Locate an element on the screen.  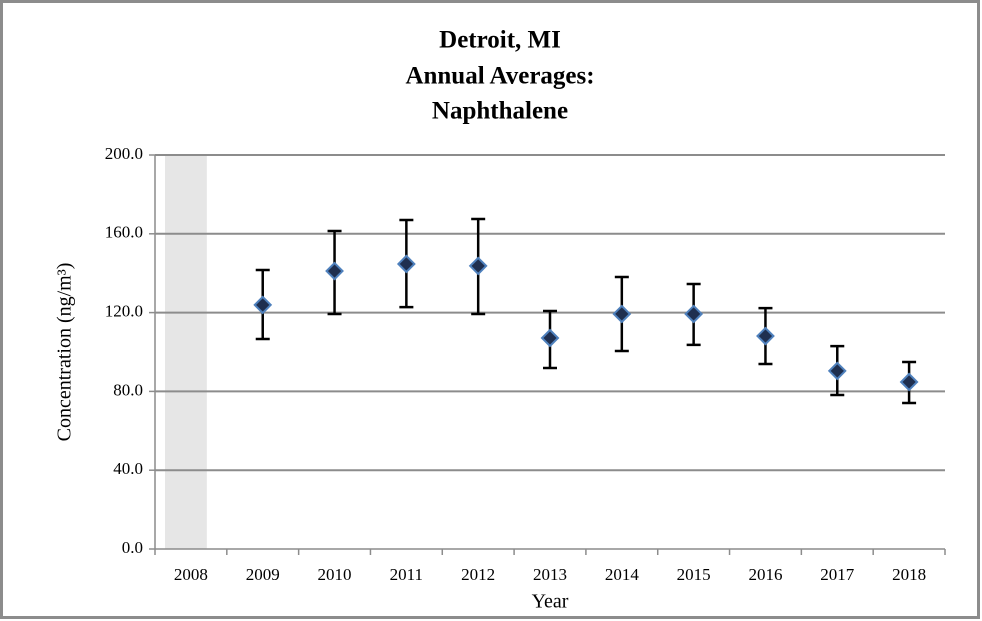
x-tick-label: 2010 is located at coordinates (335, 574).